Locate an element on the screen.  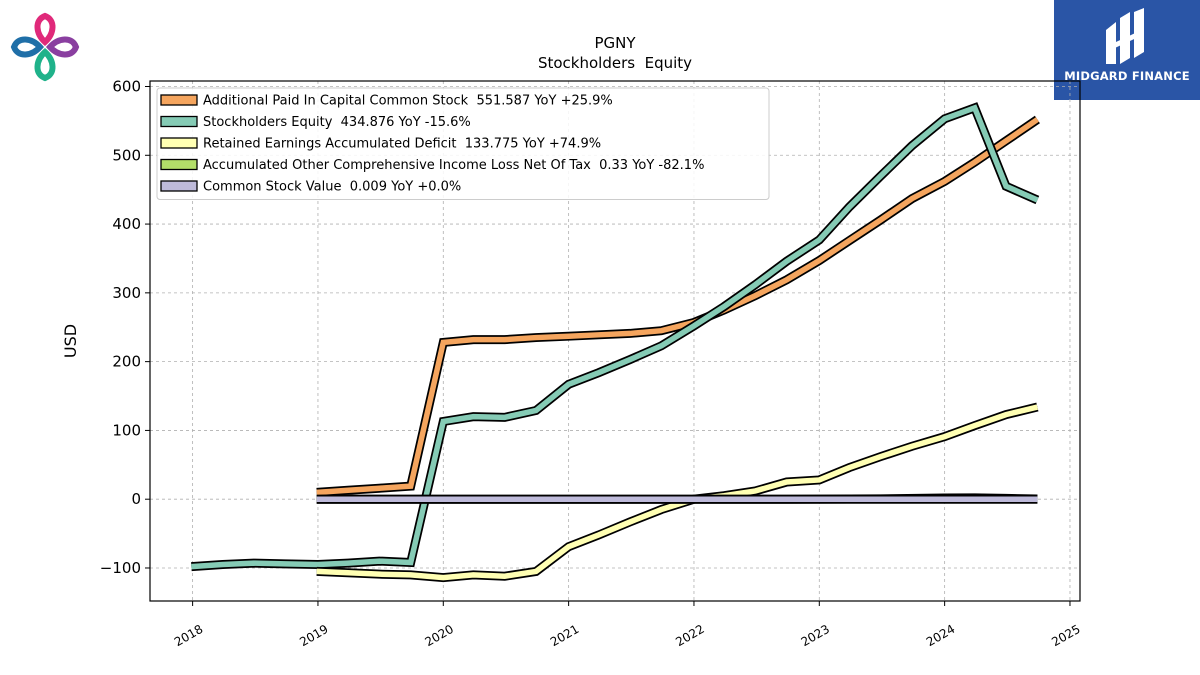
brand-mark-icon is located at coordinates (1125, 36).